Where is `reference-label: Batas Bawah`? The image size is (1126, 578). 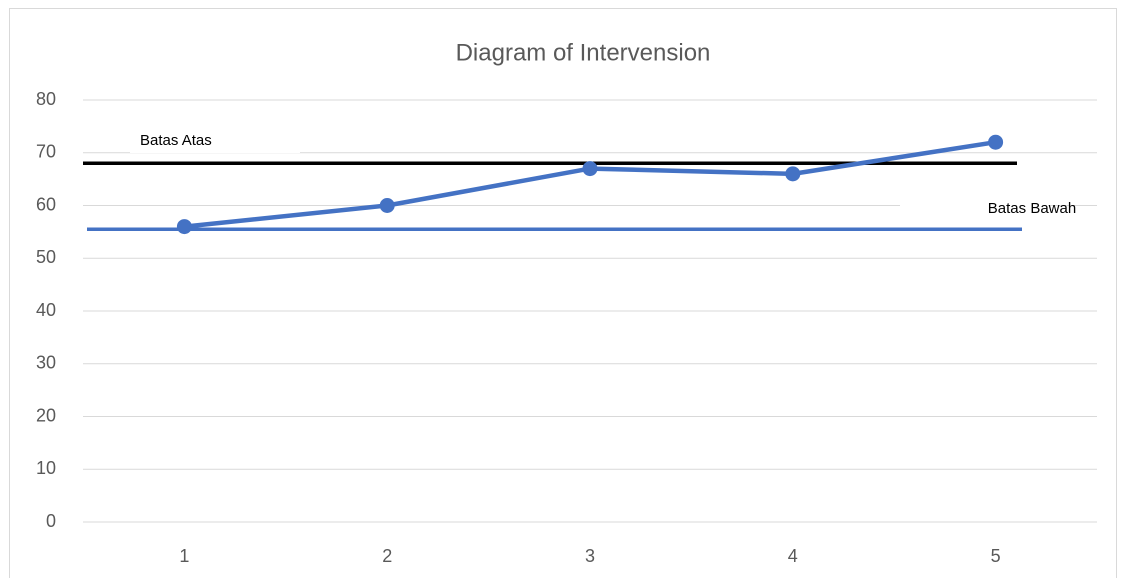
reference-label: Batas Bawah is located at coordinates (1032, 208).